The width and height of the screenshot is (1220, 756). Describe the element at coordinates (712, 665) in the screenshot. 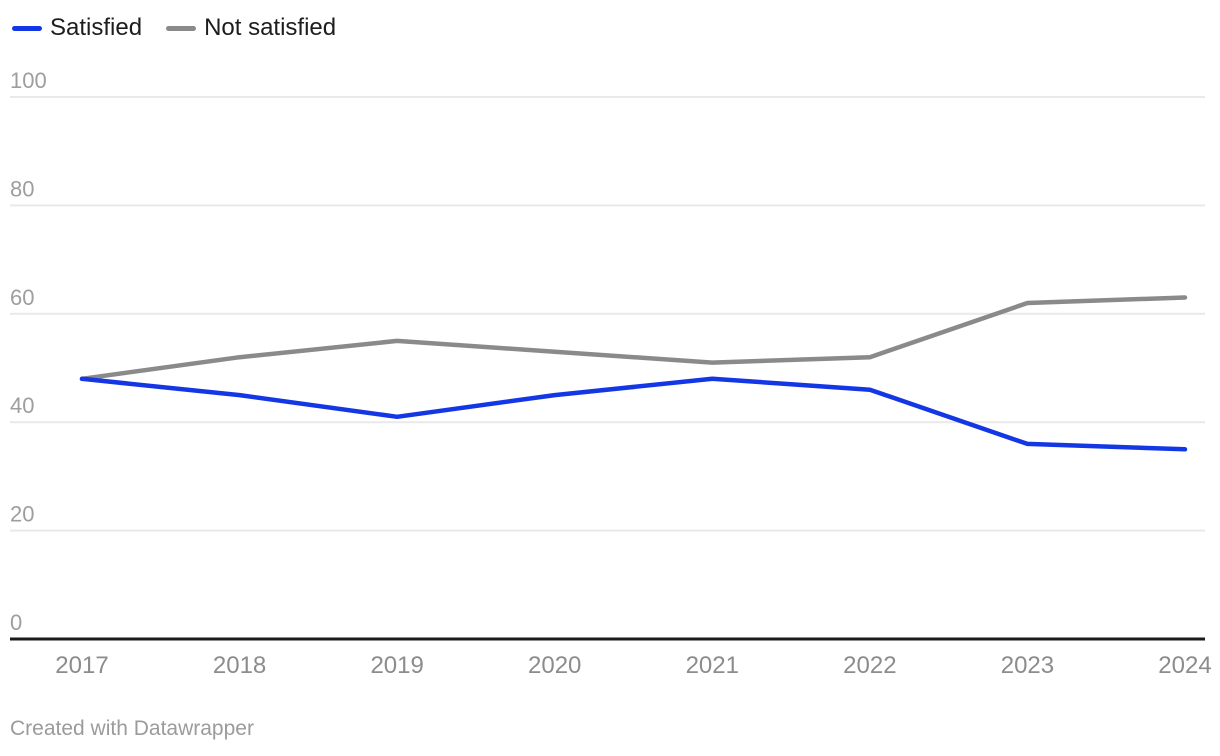

I see `xtick-label-2021: 2021` at that location.